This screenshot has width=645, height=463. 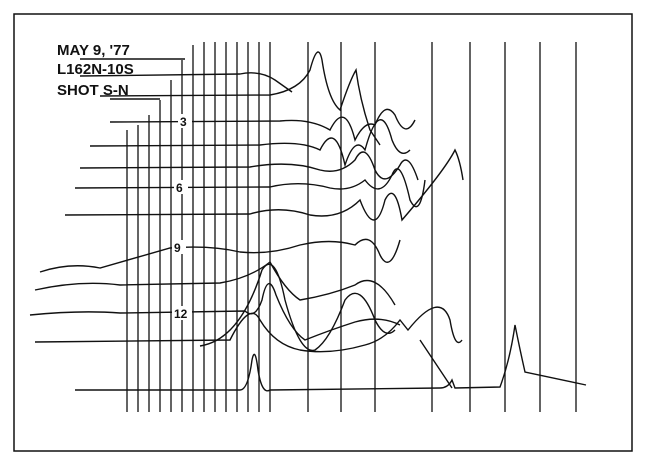 I want to click on shot-direction: SHOT S-N, so click(x=93, y=90).